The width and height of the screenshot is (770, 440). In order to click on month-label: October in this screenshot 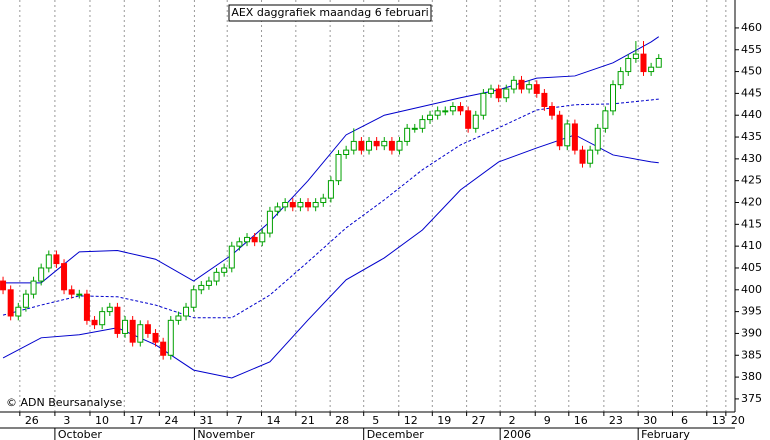, I will do `click(80, 434)`.